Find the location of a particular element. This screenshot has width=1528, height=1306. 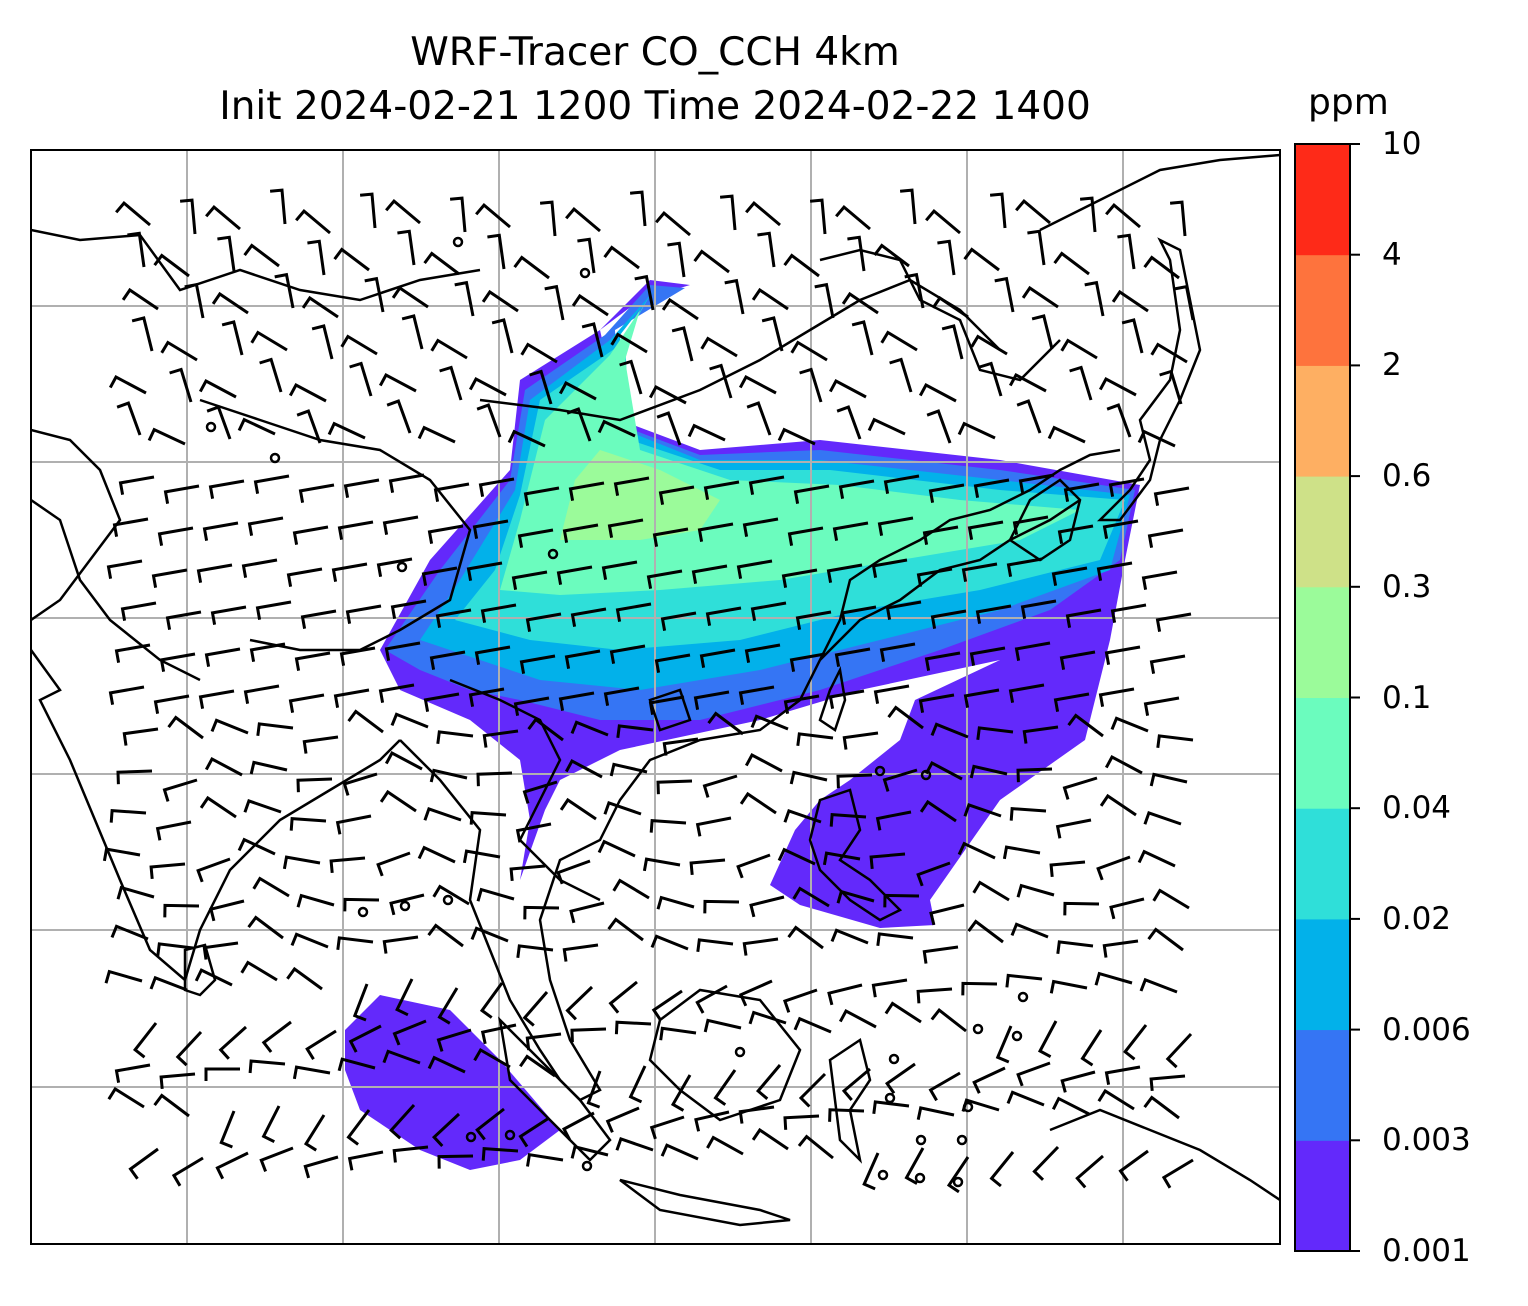

colorbar-tick-label: 0.1 is located at coordinates (1407, 697).